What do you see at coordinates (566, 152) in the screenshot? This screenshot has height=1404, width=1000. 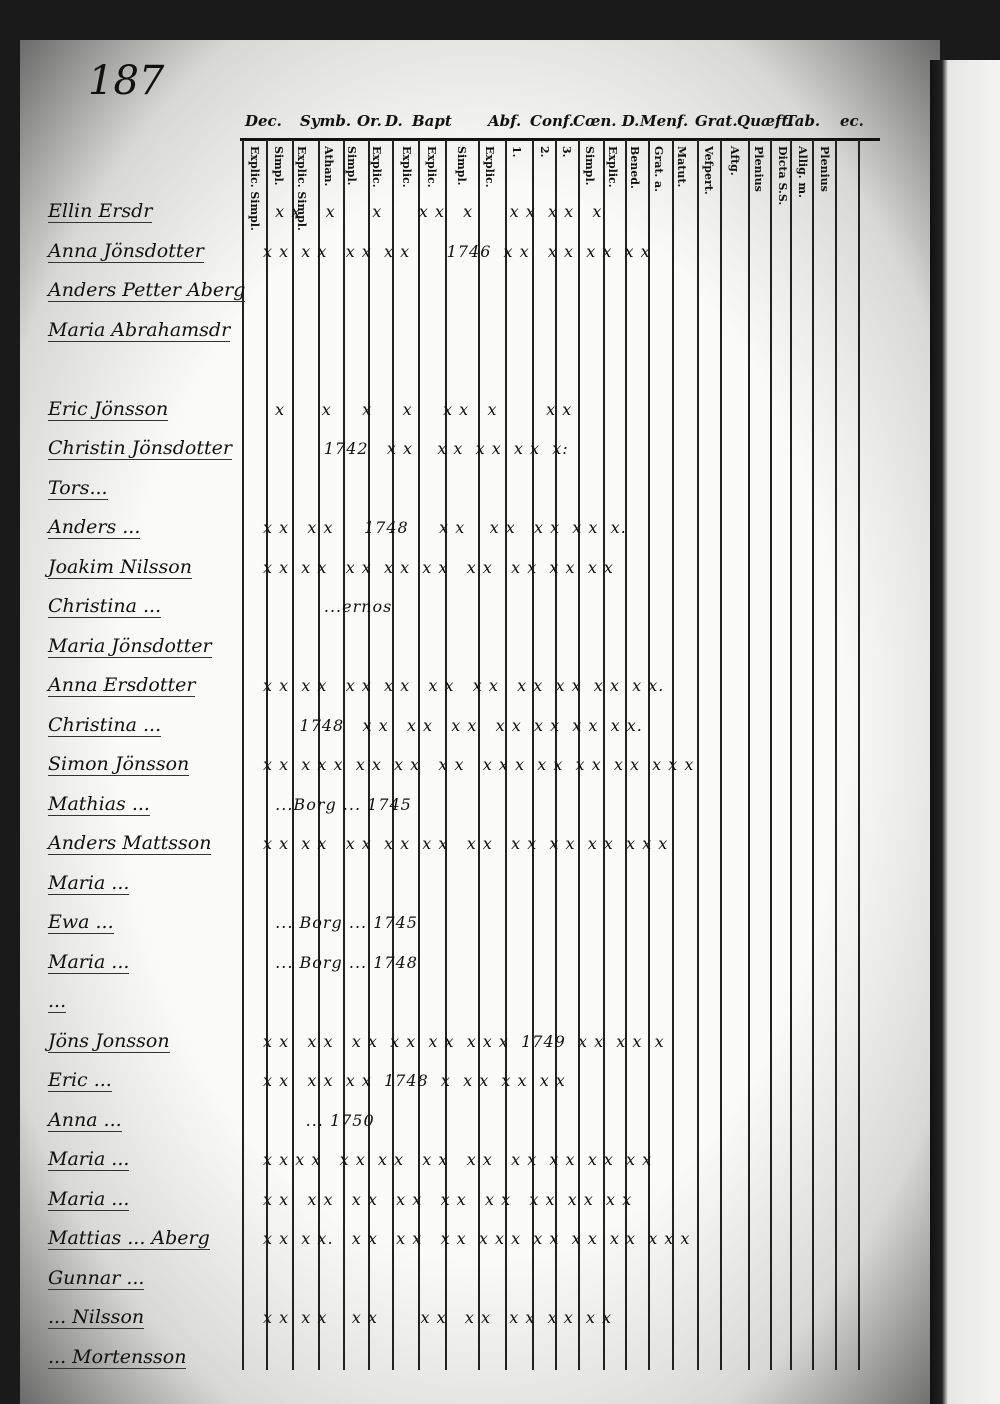 I see `column-subheader: 3.` at bounding box center [566, 152].